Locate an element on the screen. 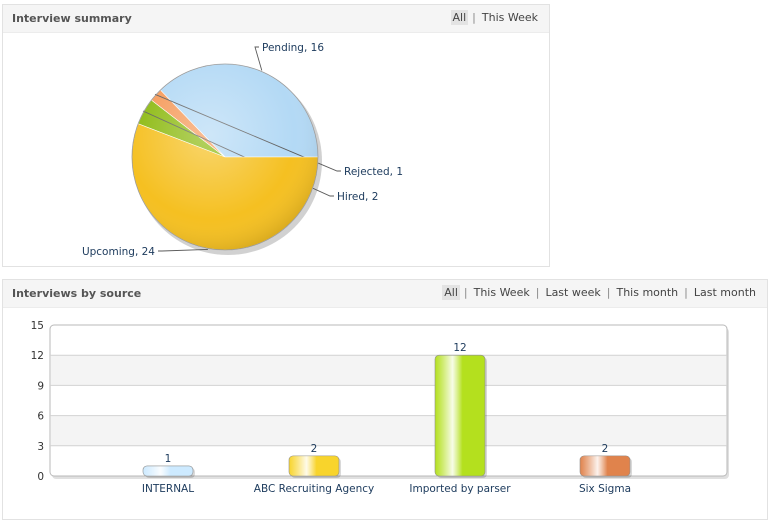 The image size is (778, 524). pie-highlight is located at coordinates (225, 157).